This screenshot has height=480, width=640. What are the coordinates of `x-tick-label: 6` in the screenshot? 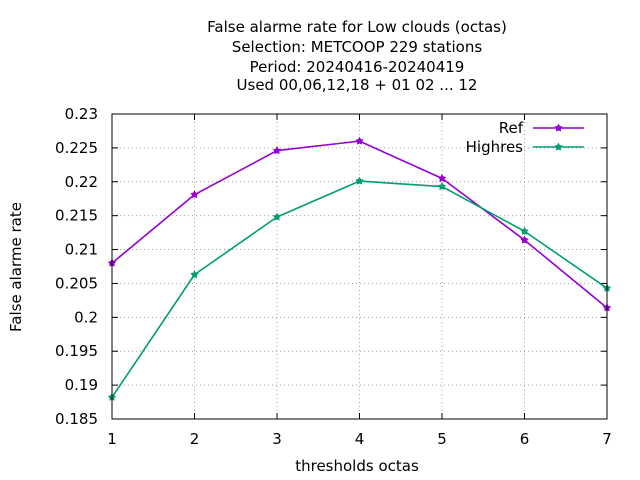 It's located at (525, 439).